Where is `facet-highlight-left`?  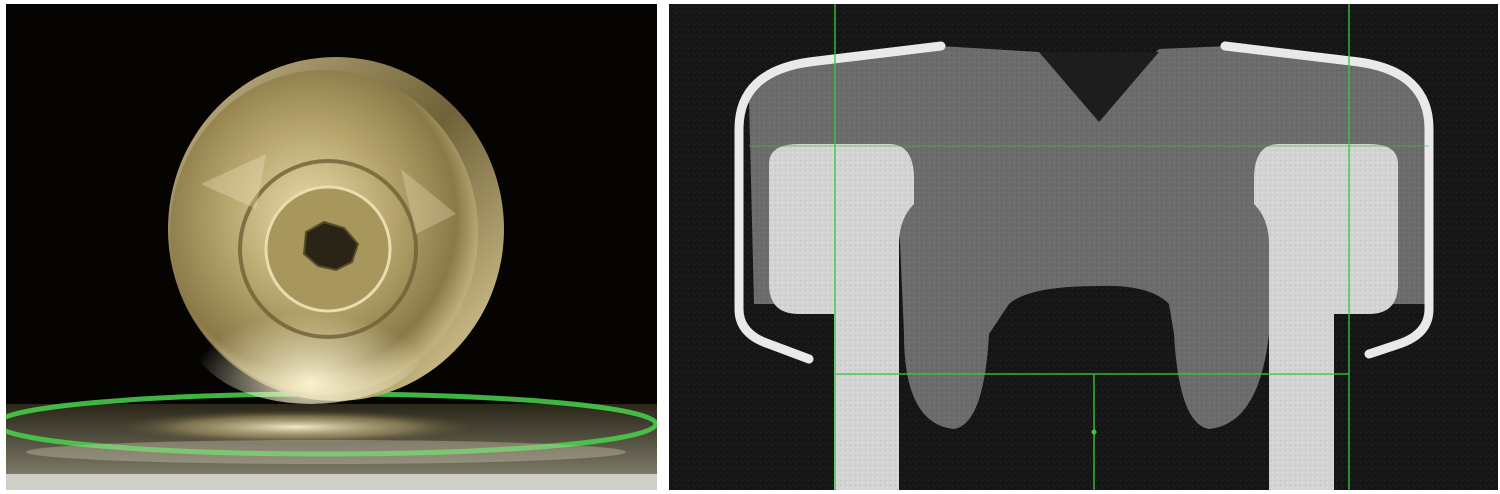 facet-highlight-left is located at coordinates (233, 181).